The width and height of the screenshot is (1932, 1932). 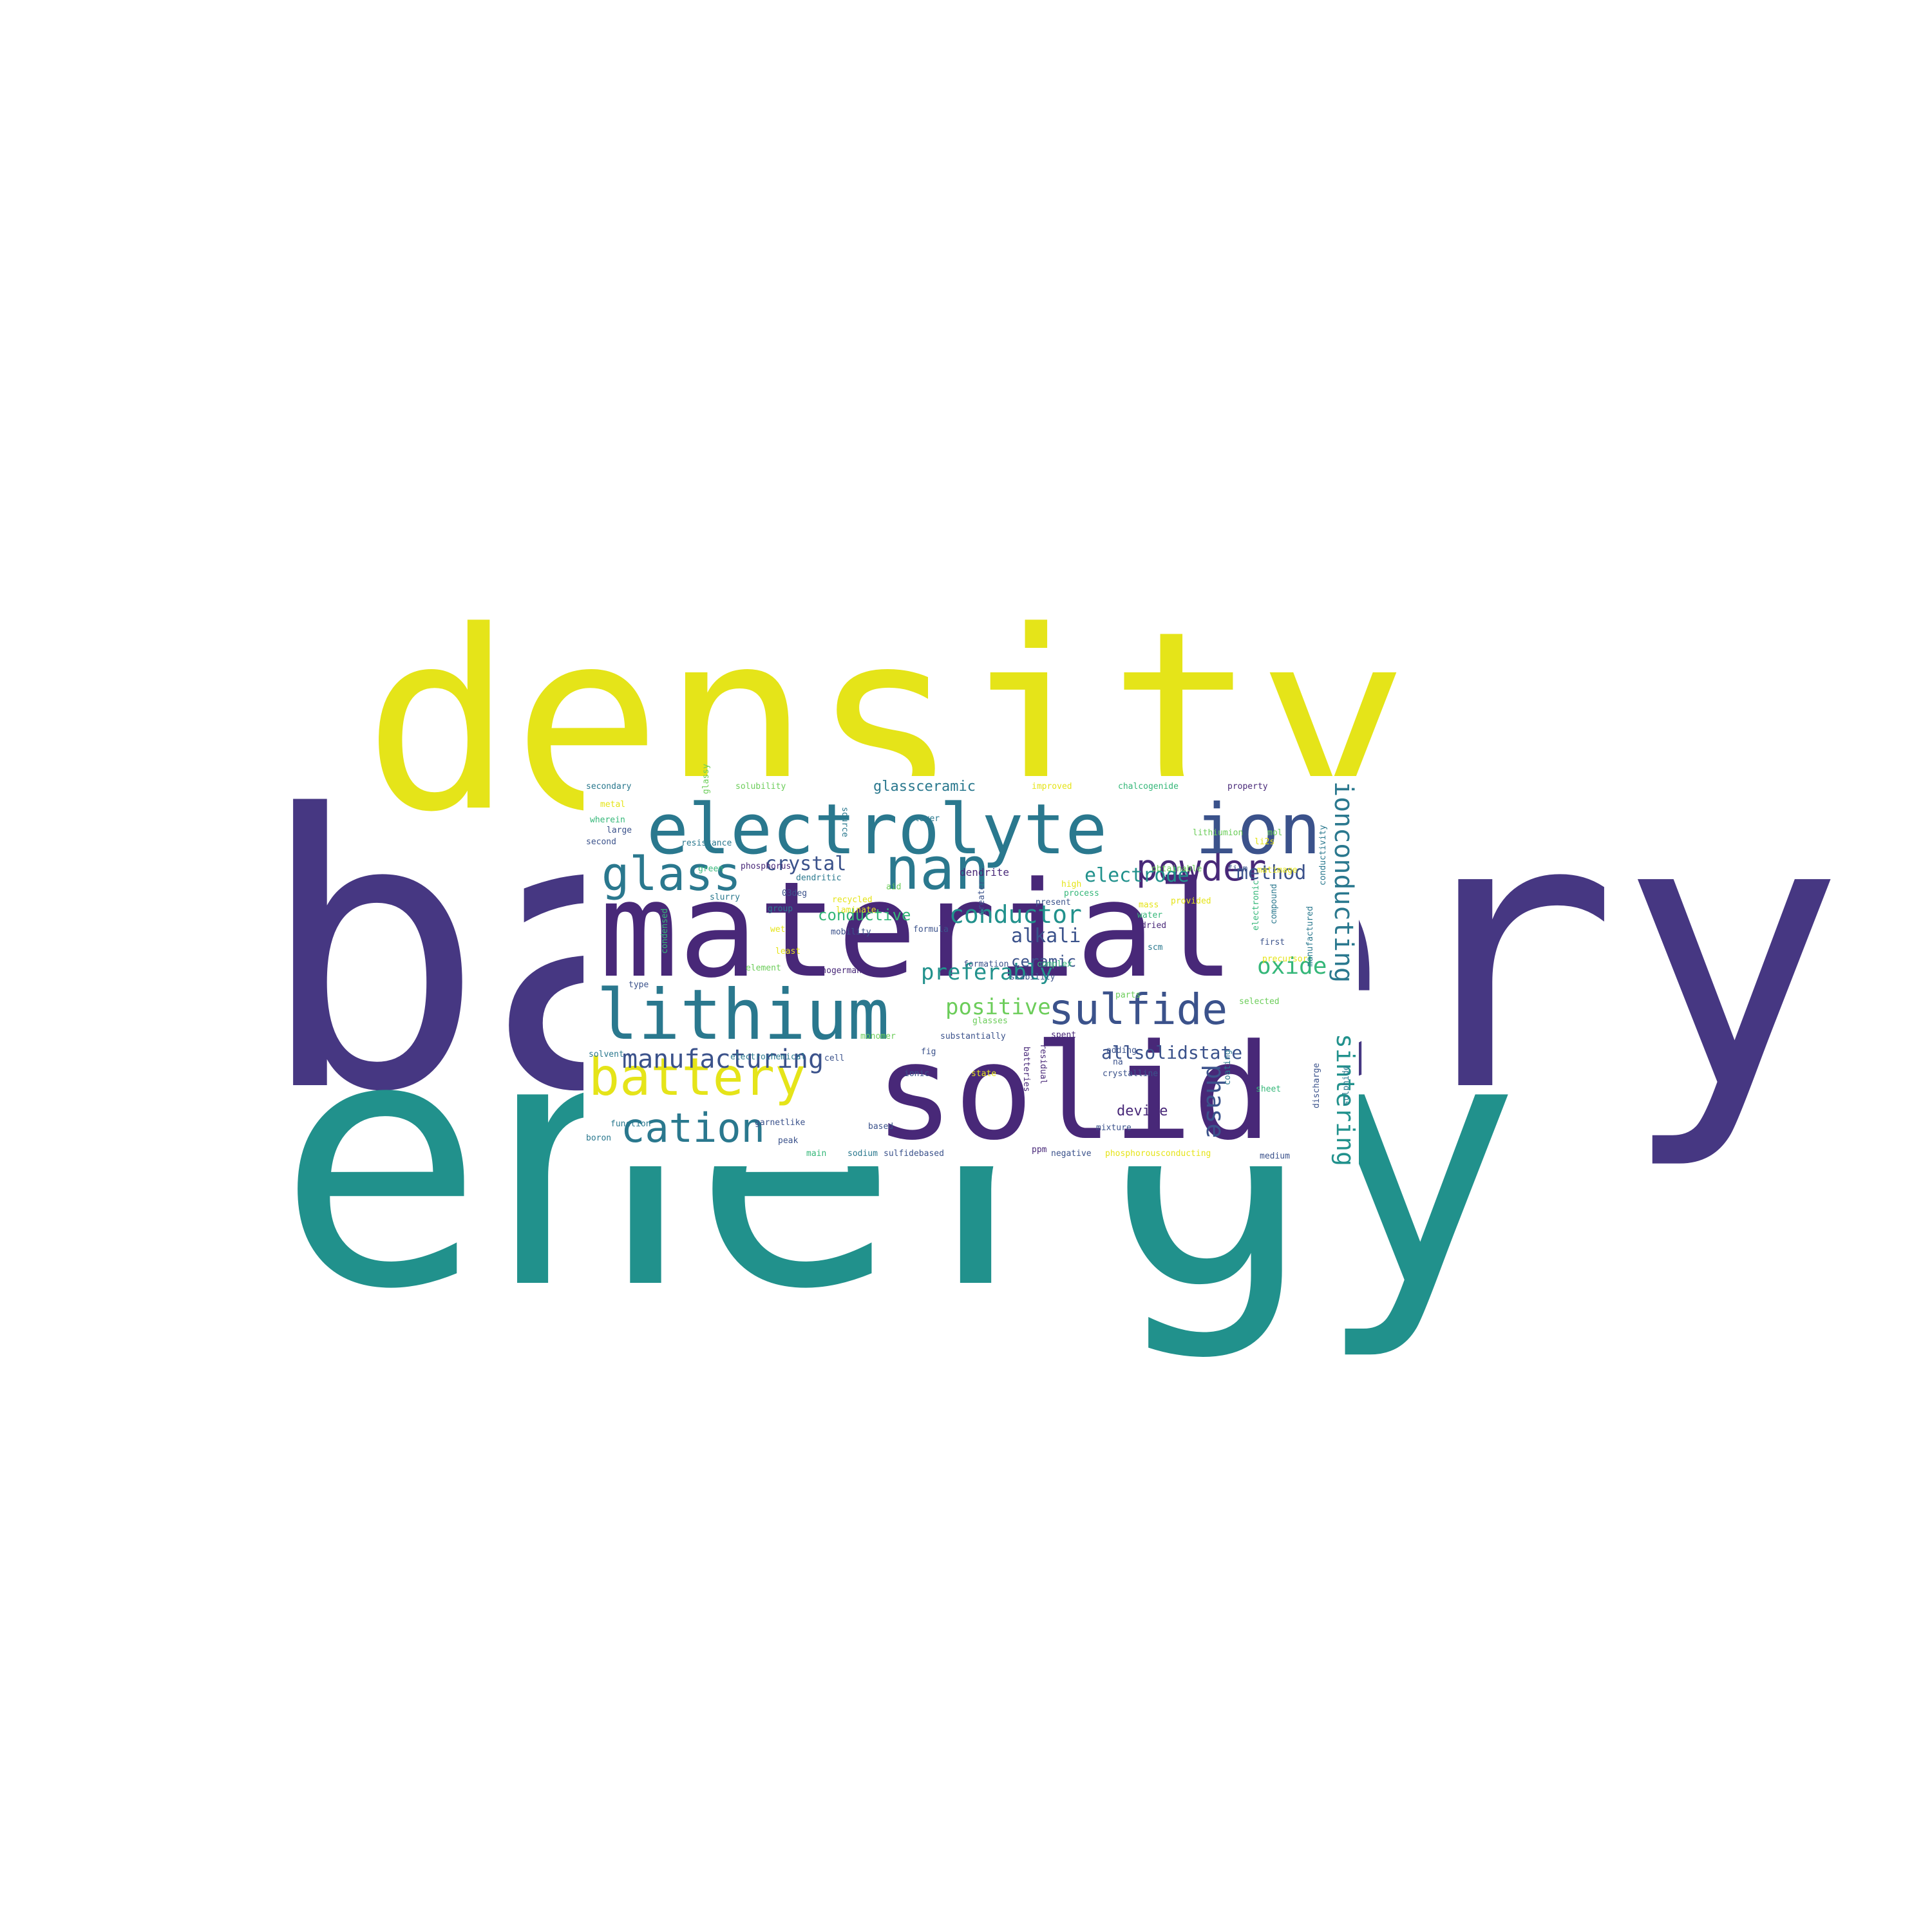 What do you see at coordinates (917, 1074) in the screenshot?
I see `word-ionic: ionic` at bounding box center [917, 1074].